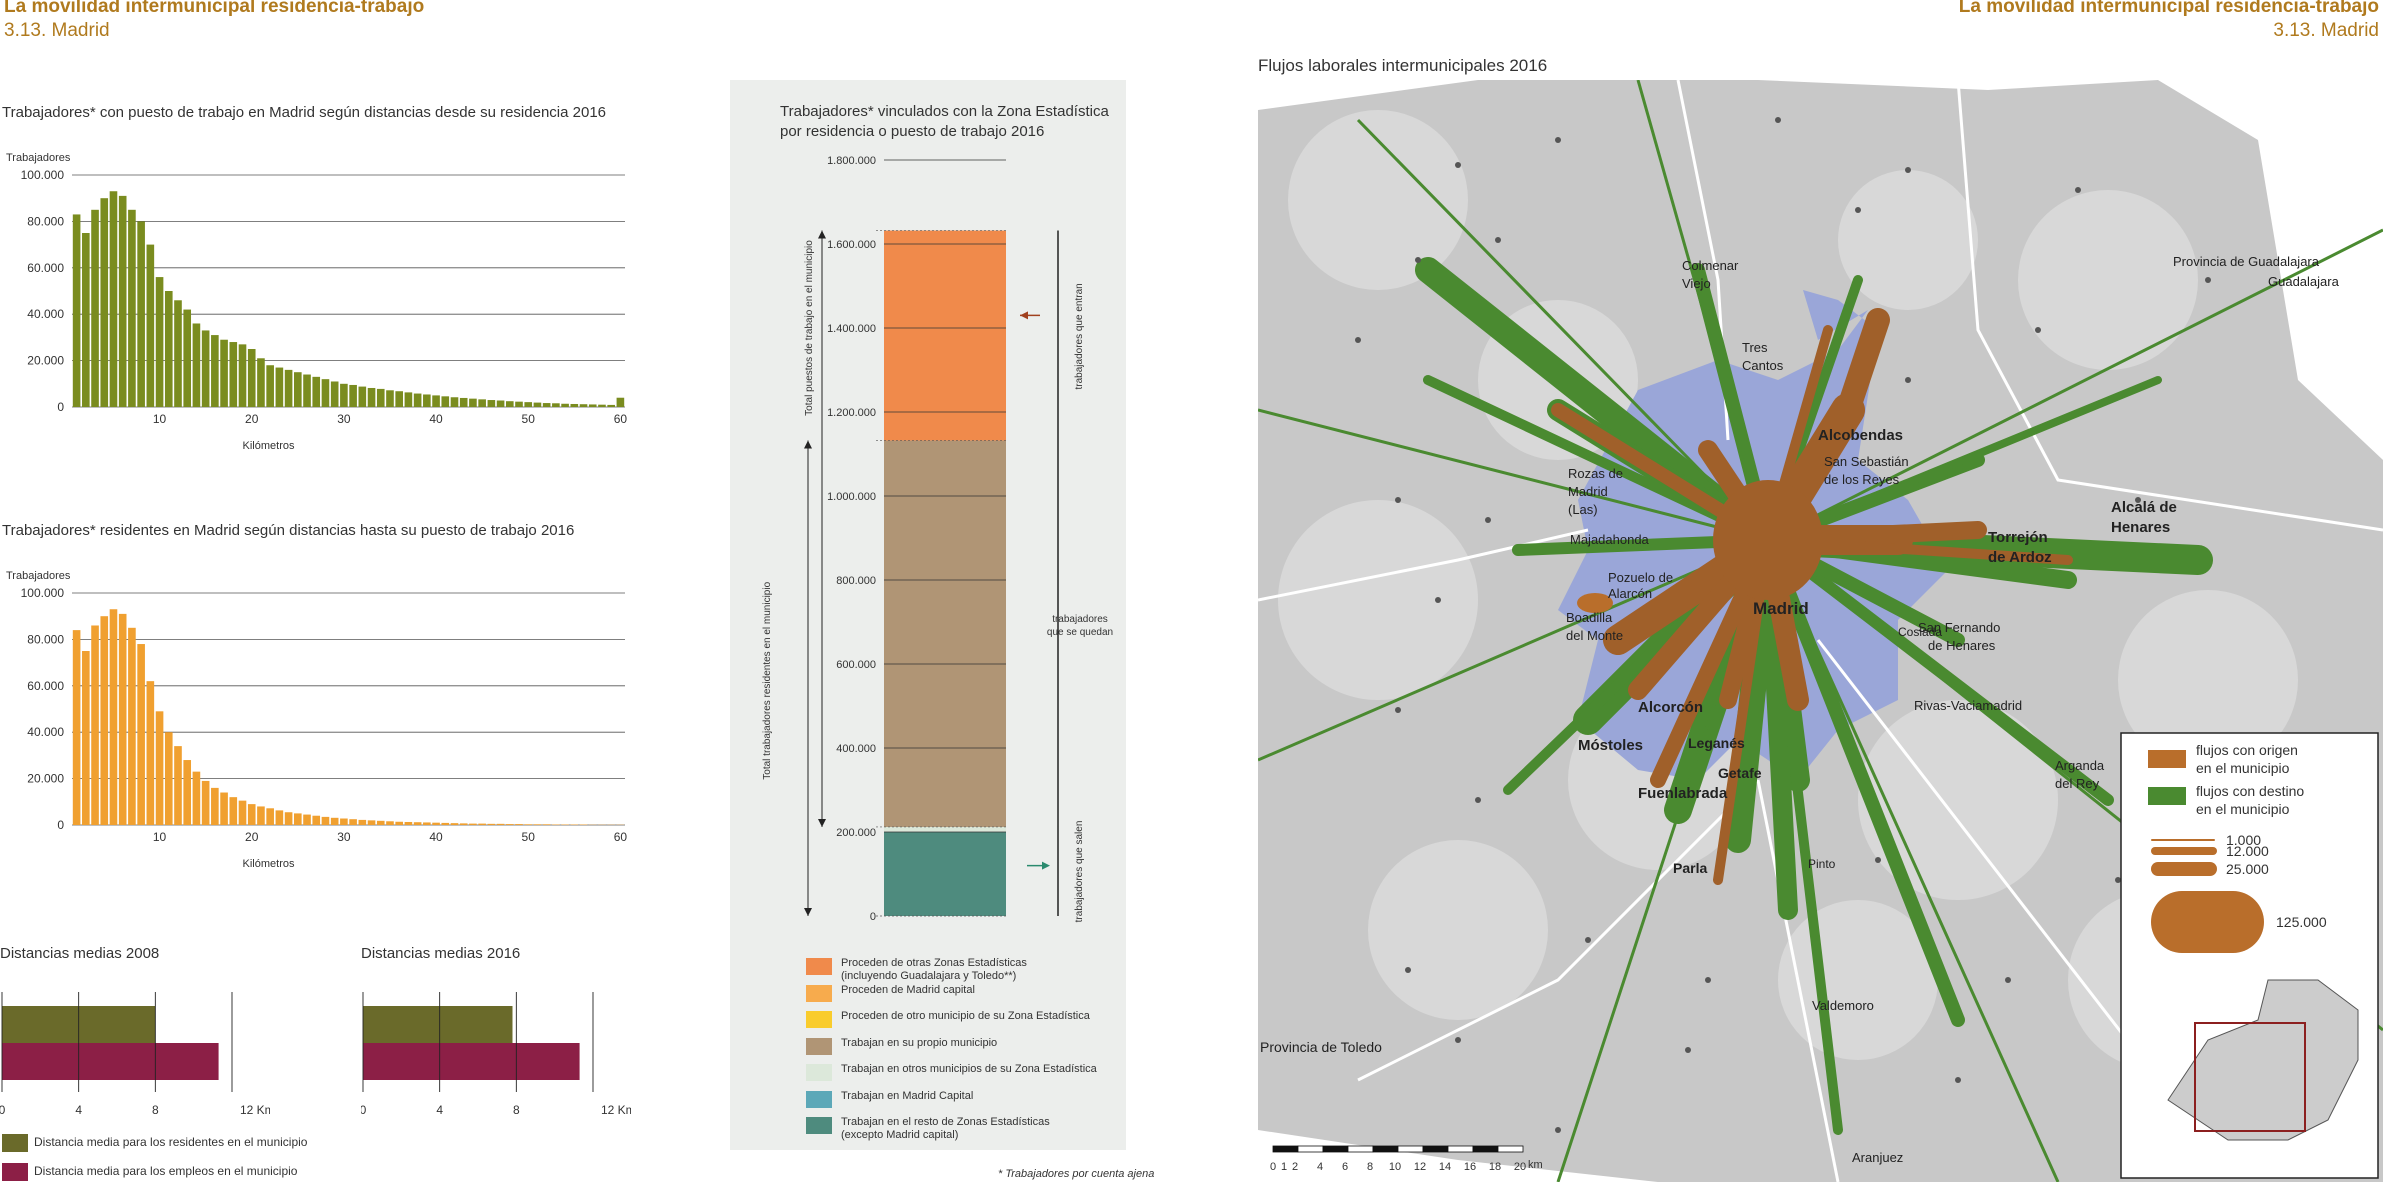 The height and width of the screenshot is (1182, 2383). What do you see at coordinates (1968, 705) in the screenshot?
I see `place-label: Rivas-Vaciamadrid` at bounding box center [1968, 705].